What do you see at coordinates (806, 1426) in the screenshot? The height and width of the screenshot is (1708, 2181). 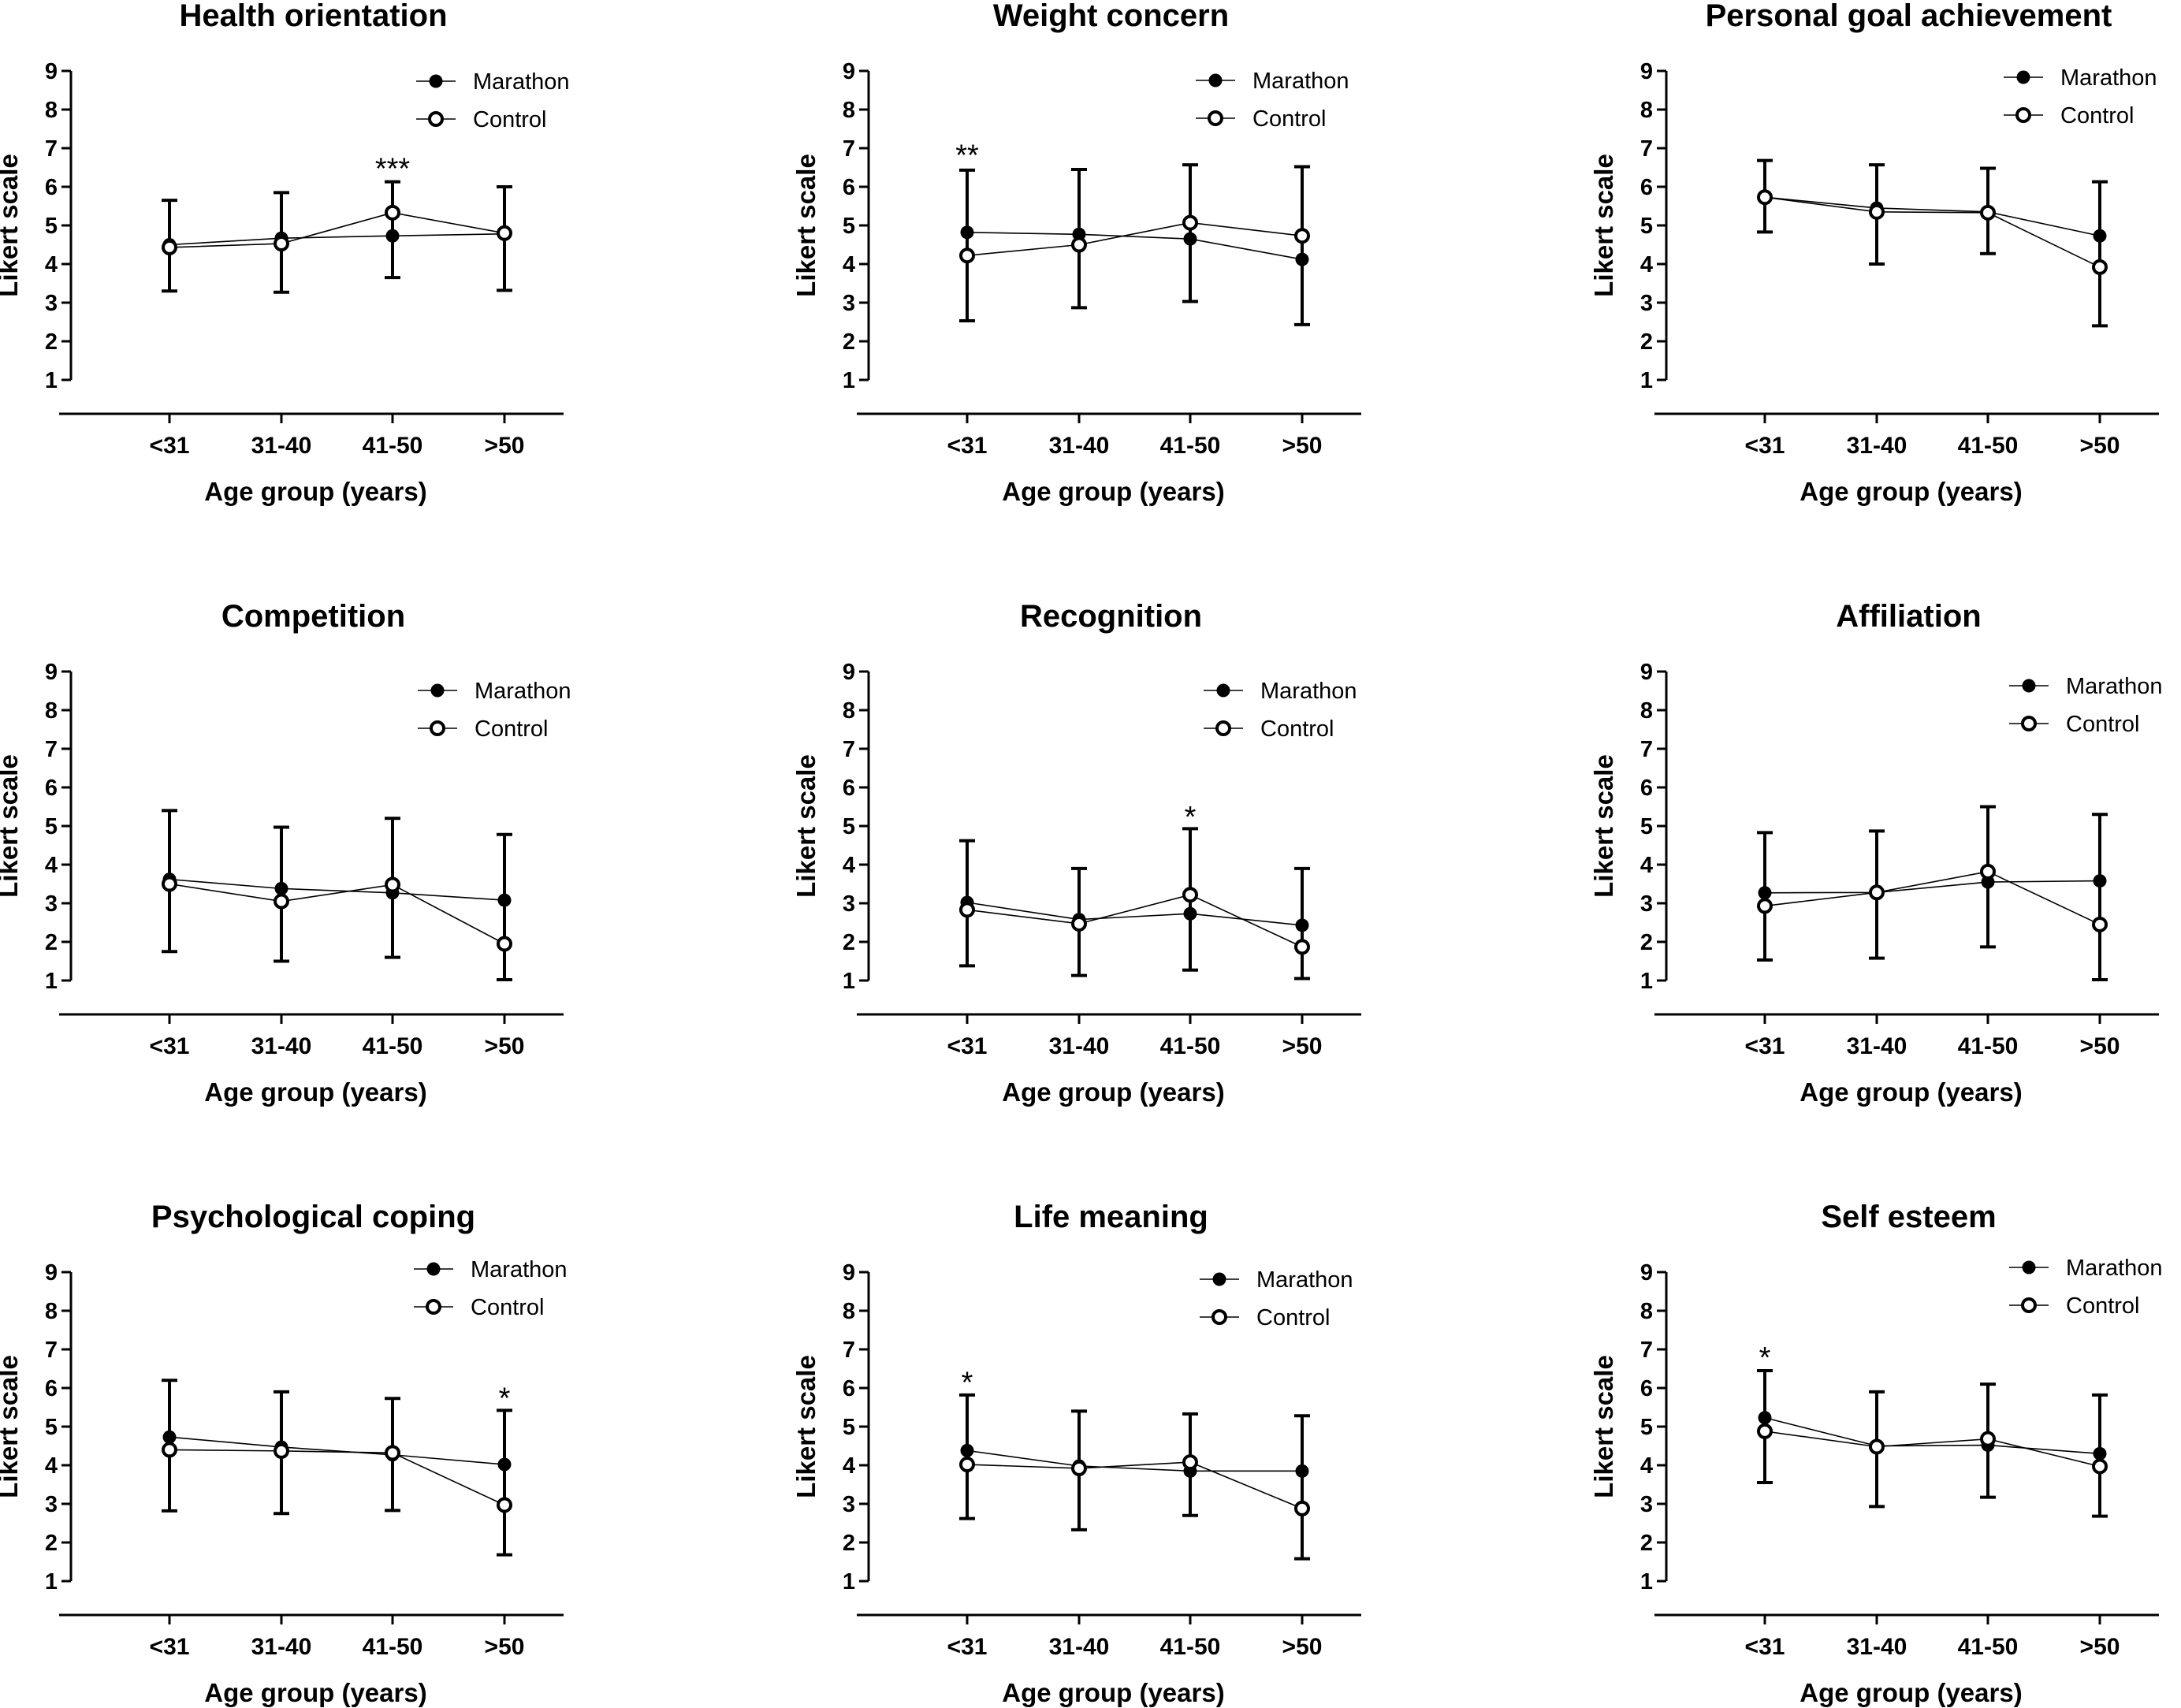 I see `y-axis-label: Likert scale` at bounding box center [806, 1426].